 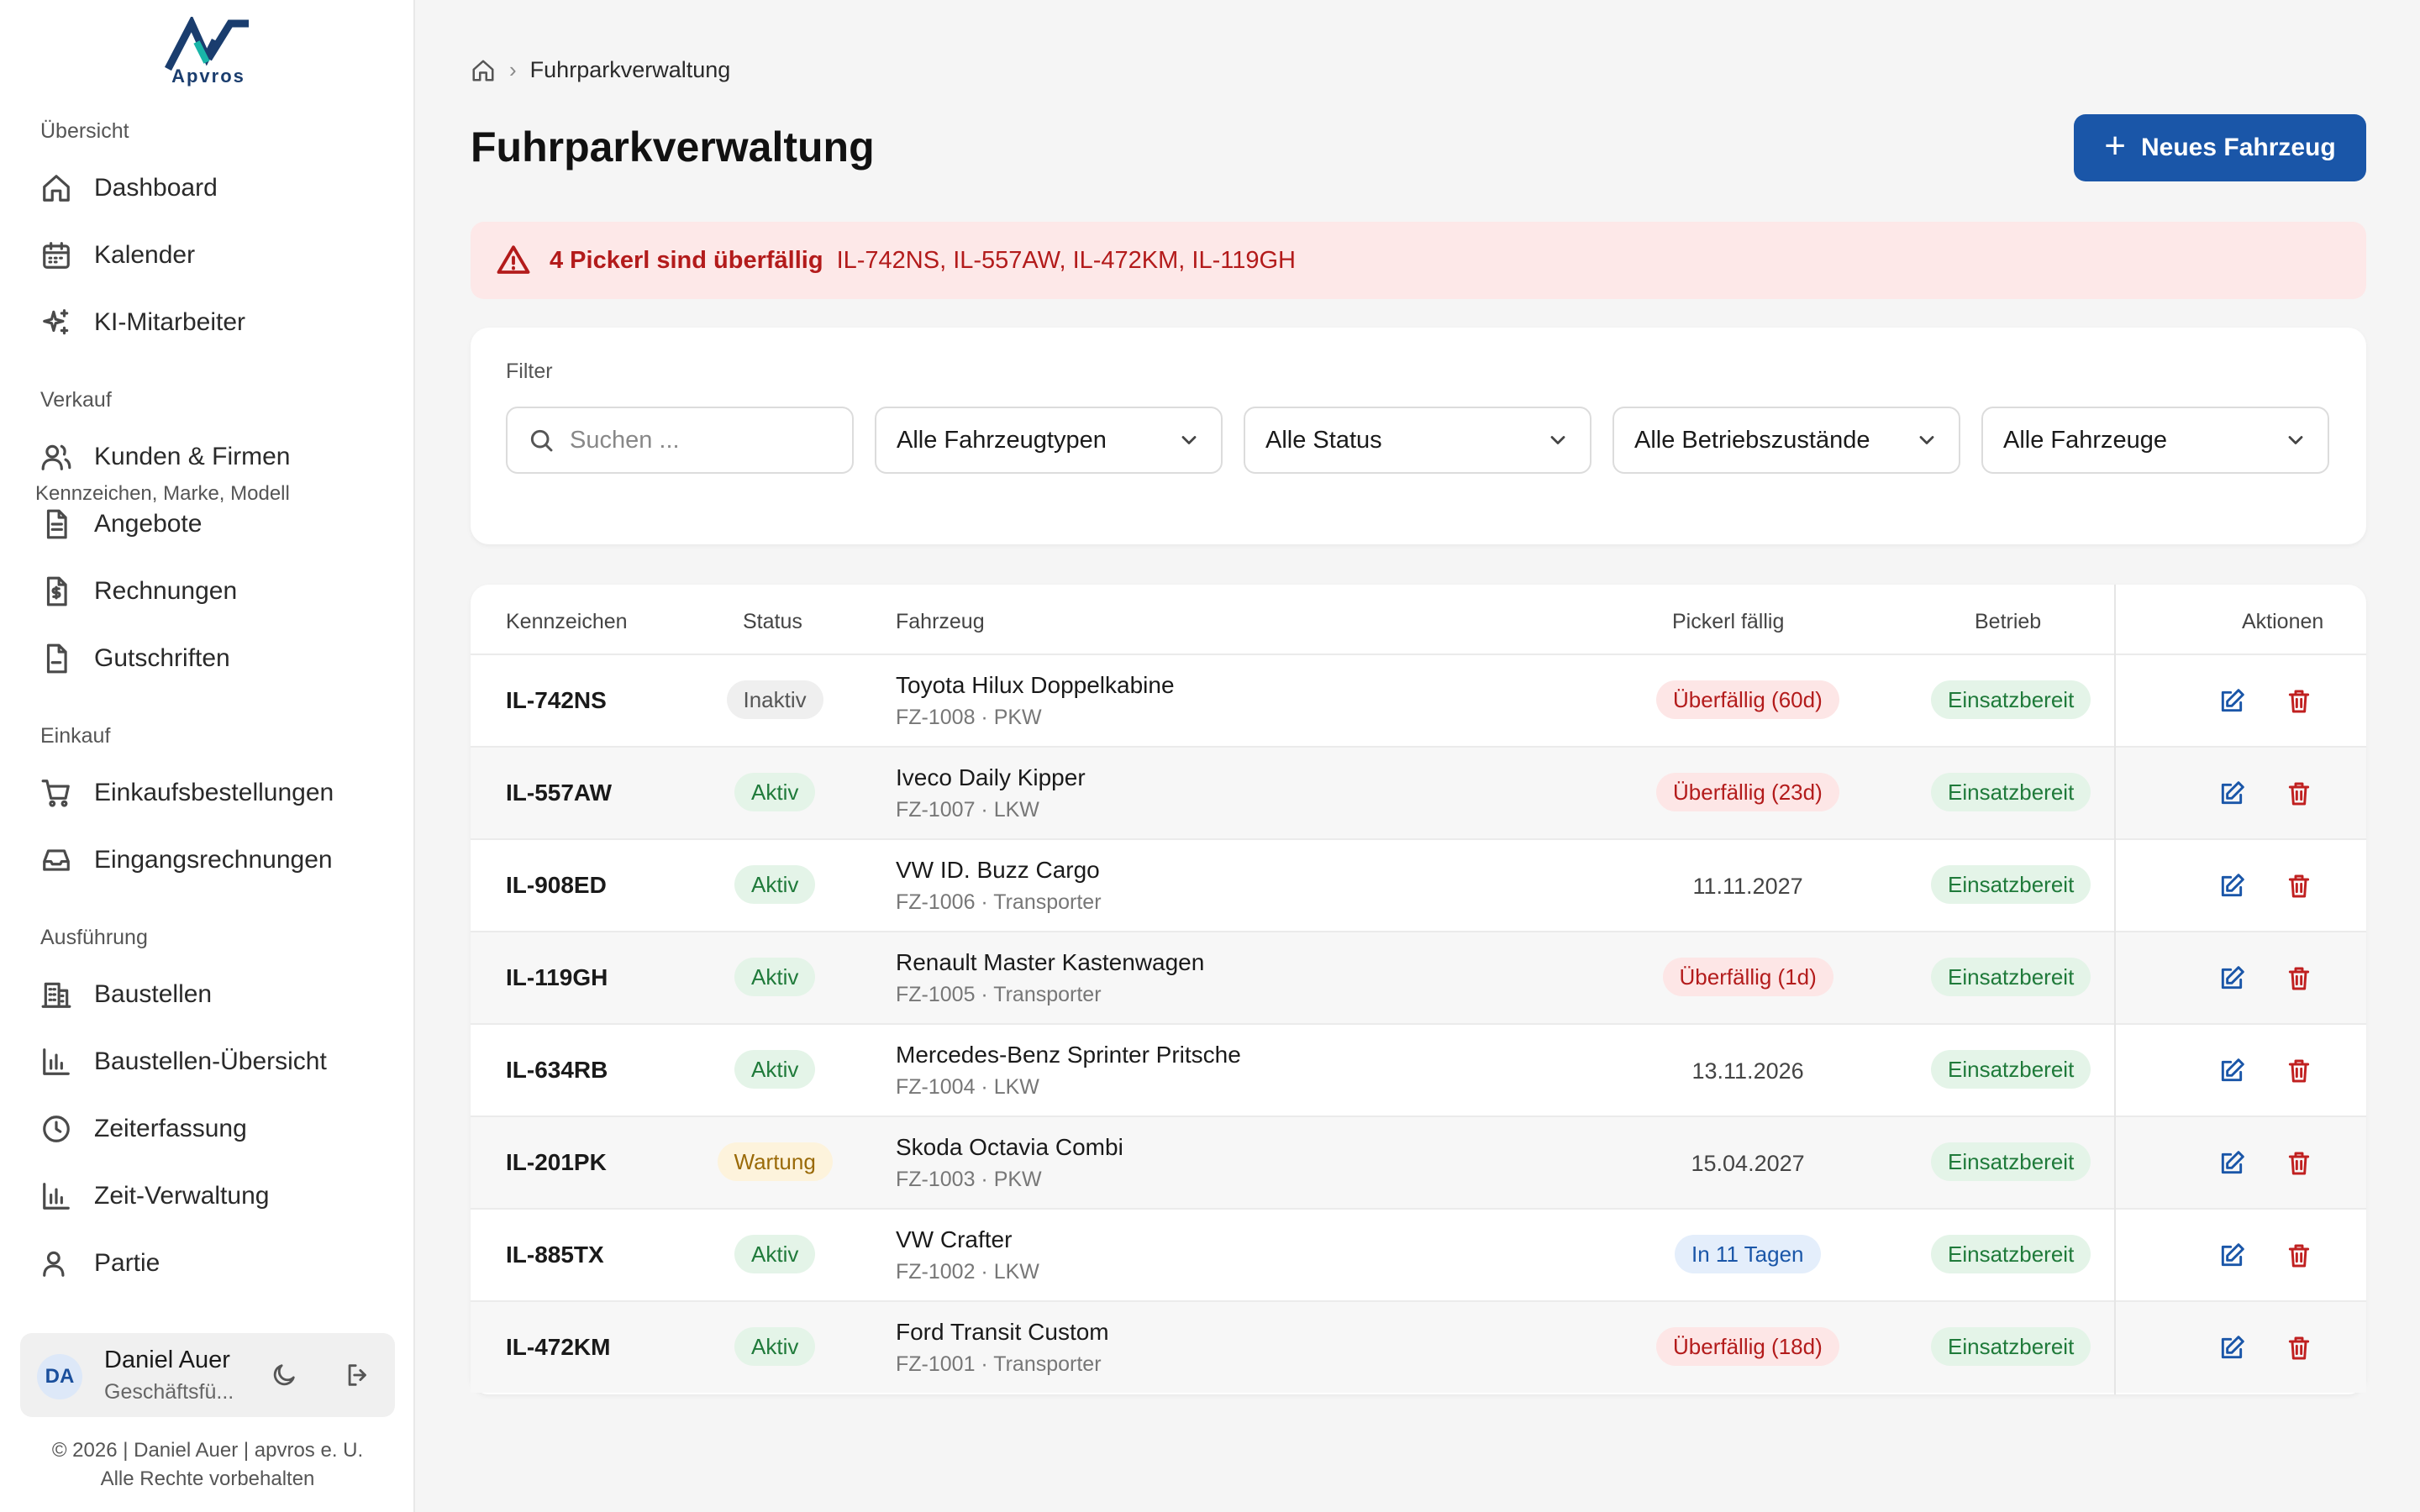 What do you see at coordinates (1747, 1071) in the screenshot?
I see `pickerl-date: 13.11.2026` at bounding box center [1747, 1071].